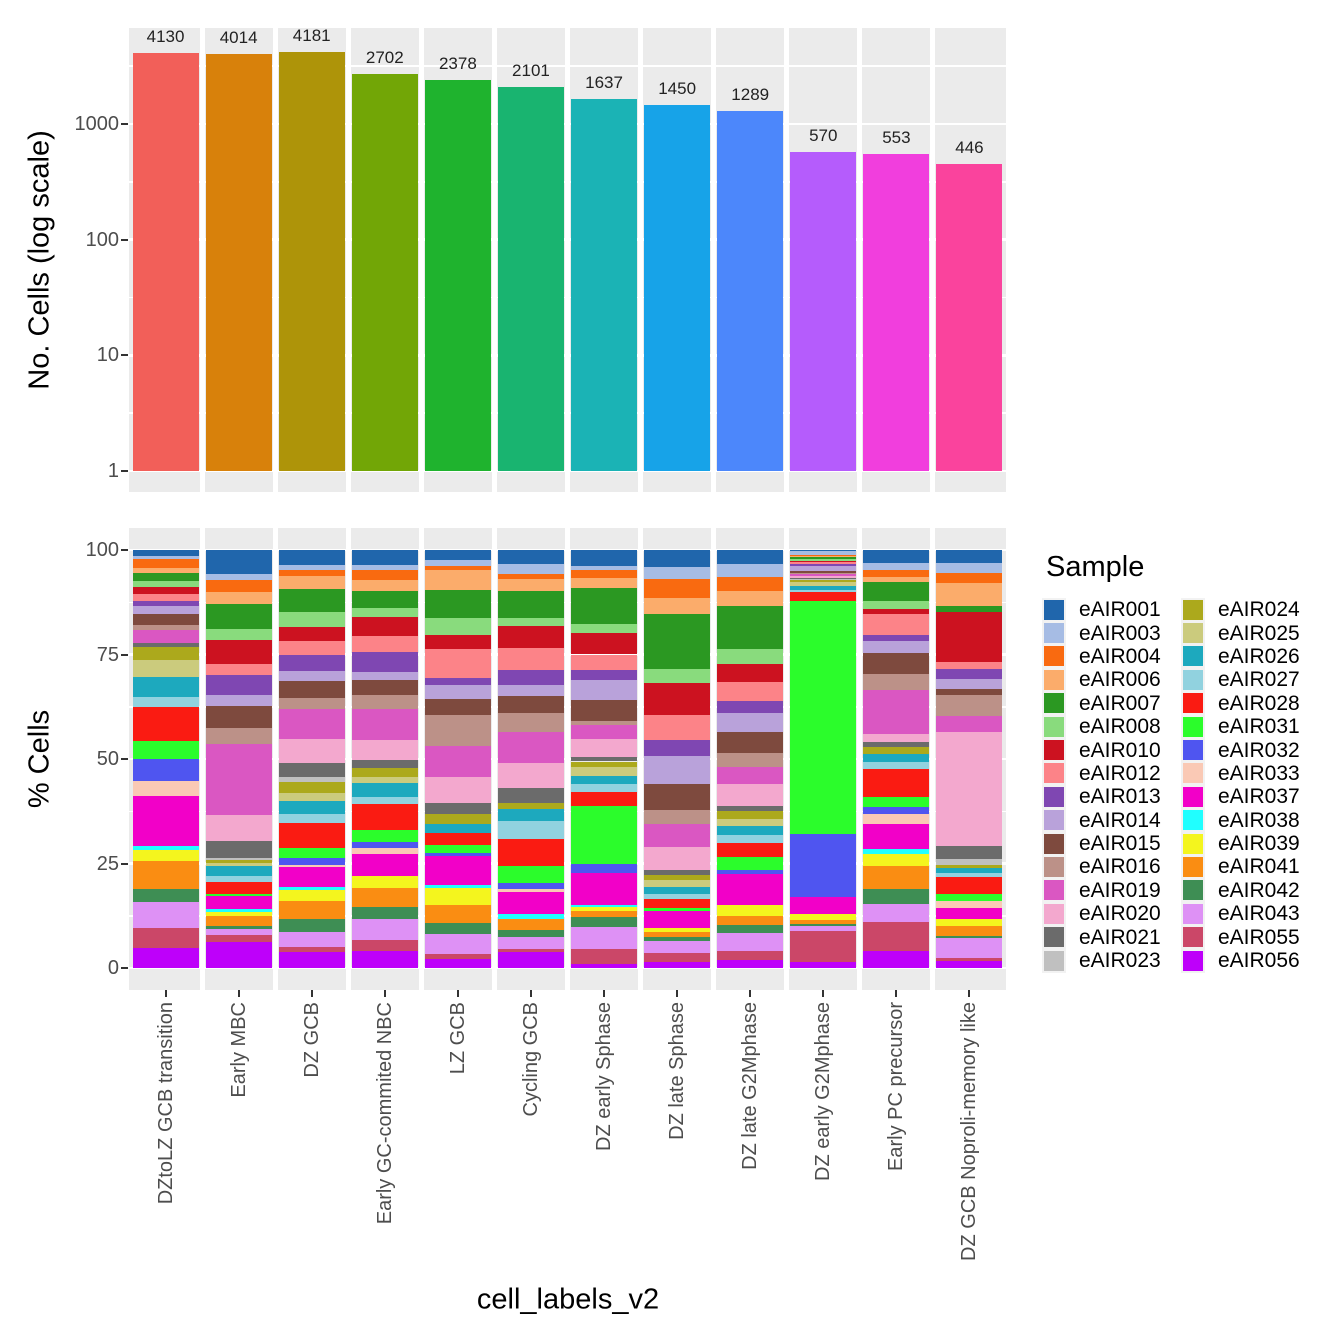 The height and width of the screenshot is (1344, 1344). What do you see at coordinates (1259, 656) in the screenshot?
I see `legend-label: eAIR026` at bounding box center [1259, 656].